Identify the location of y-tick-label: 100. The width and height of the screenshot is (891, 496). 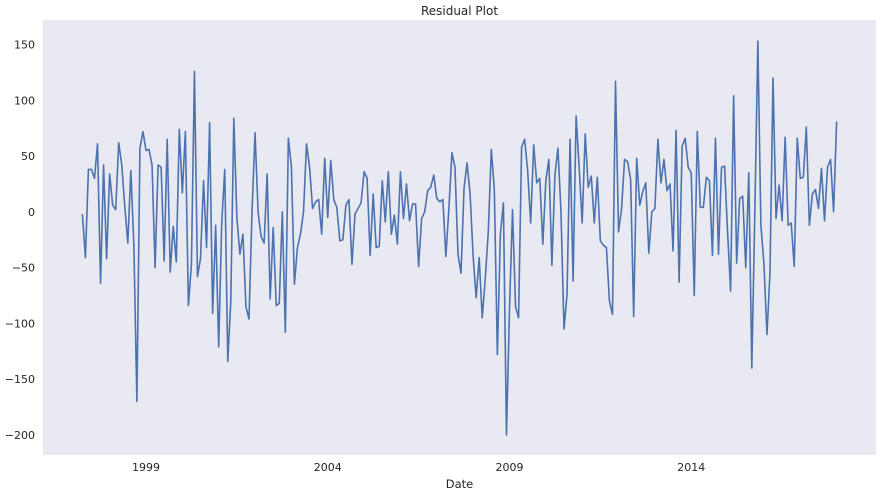
(24, 100).